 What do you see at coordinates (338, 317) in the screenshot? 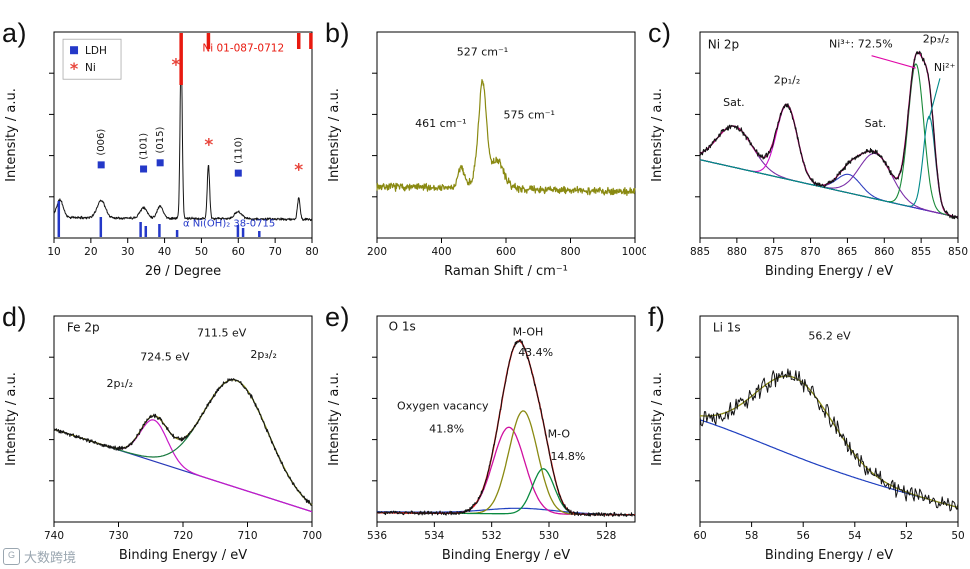
I see `panel-e-letter: e)` at bounding box center [338, 317].